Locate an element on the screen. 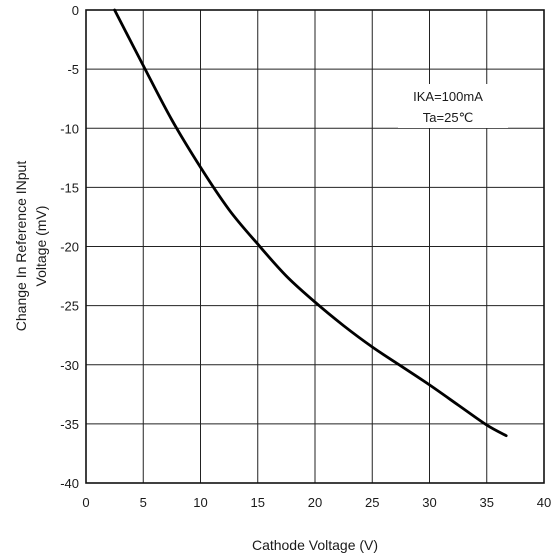 The width and height of the screenshot is (557, 560). annotation-background is located at coordinates (453, 106).